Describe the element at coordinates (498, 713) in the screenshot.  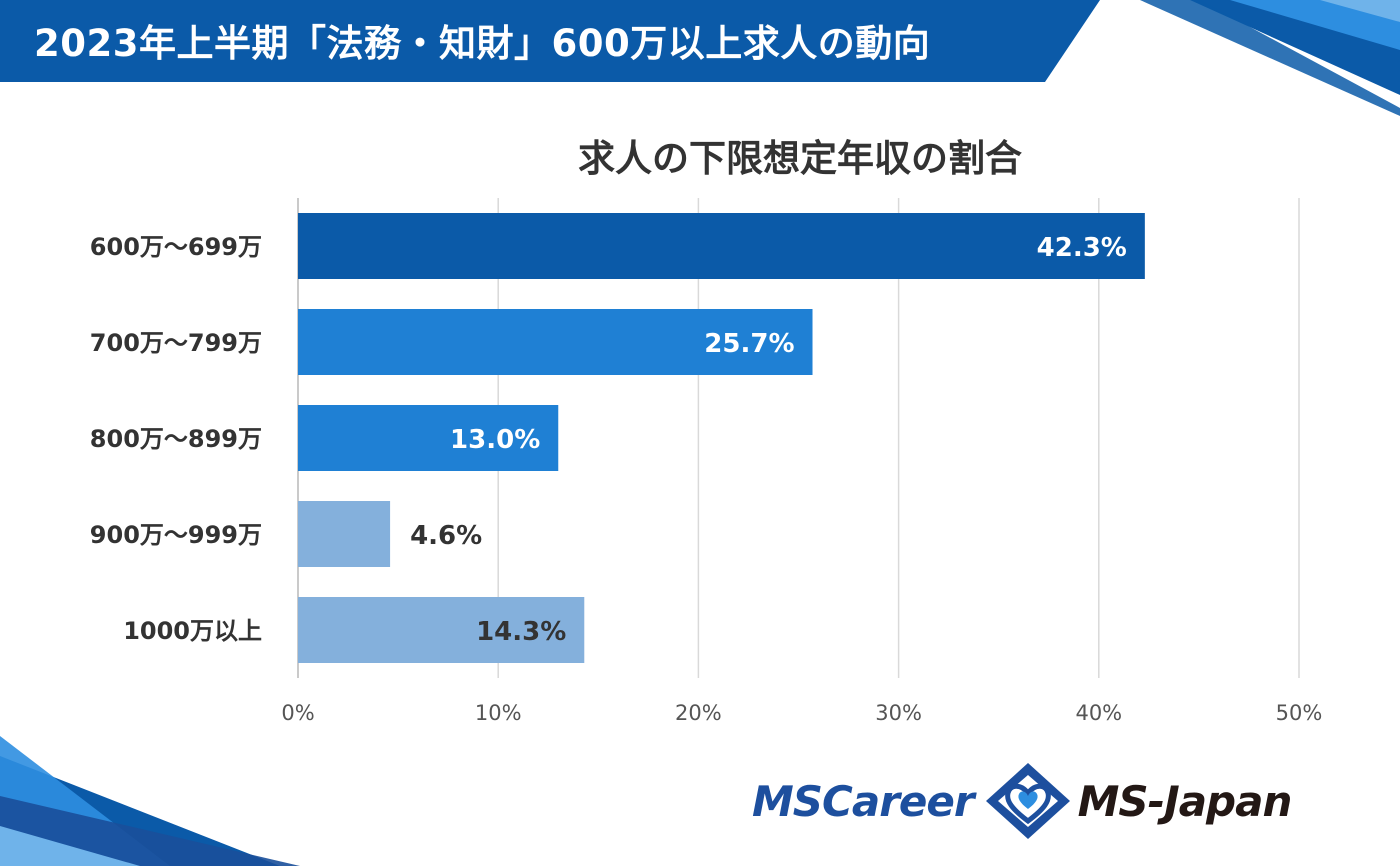
I see `x-tick-label: 10%` at that location.